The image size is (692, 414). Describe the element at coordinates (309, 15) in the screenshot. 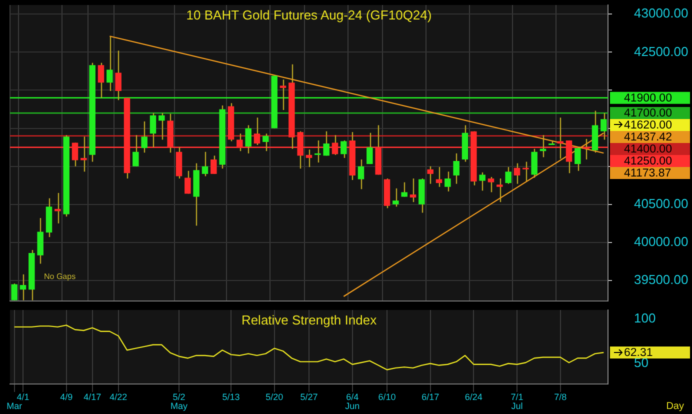

I see `chart-title: 10 BAHT Gold Futures Aug-24 (GF10Q24)` at that location.